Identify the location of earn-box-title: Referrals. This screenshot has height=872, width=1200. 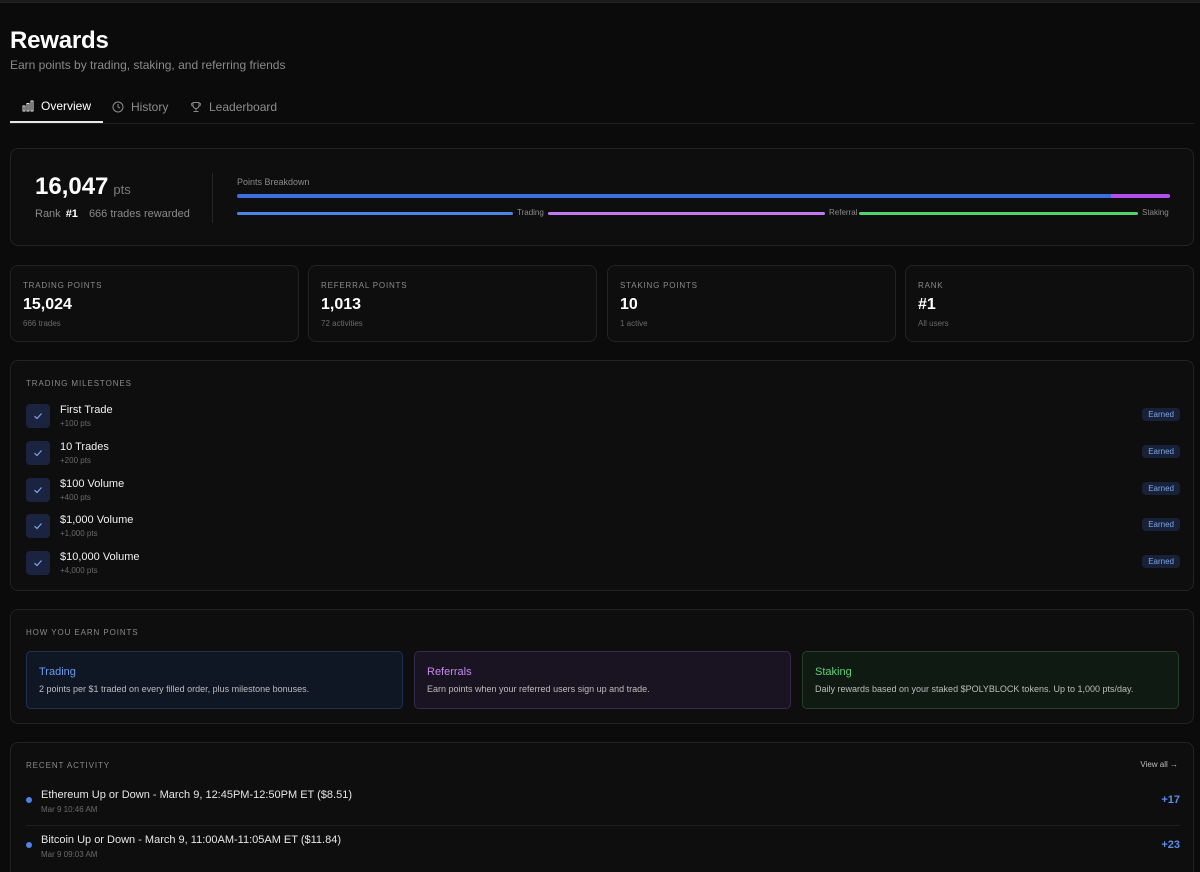
(449, 672).